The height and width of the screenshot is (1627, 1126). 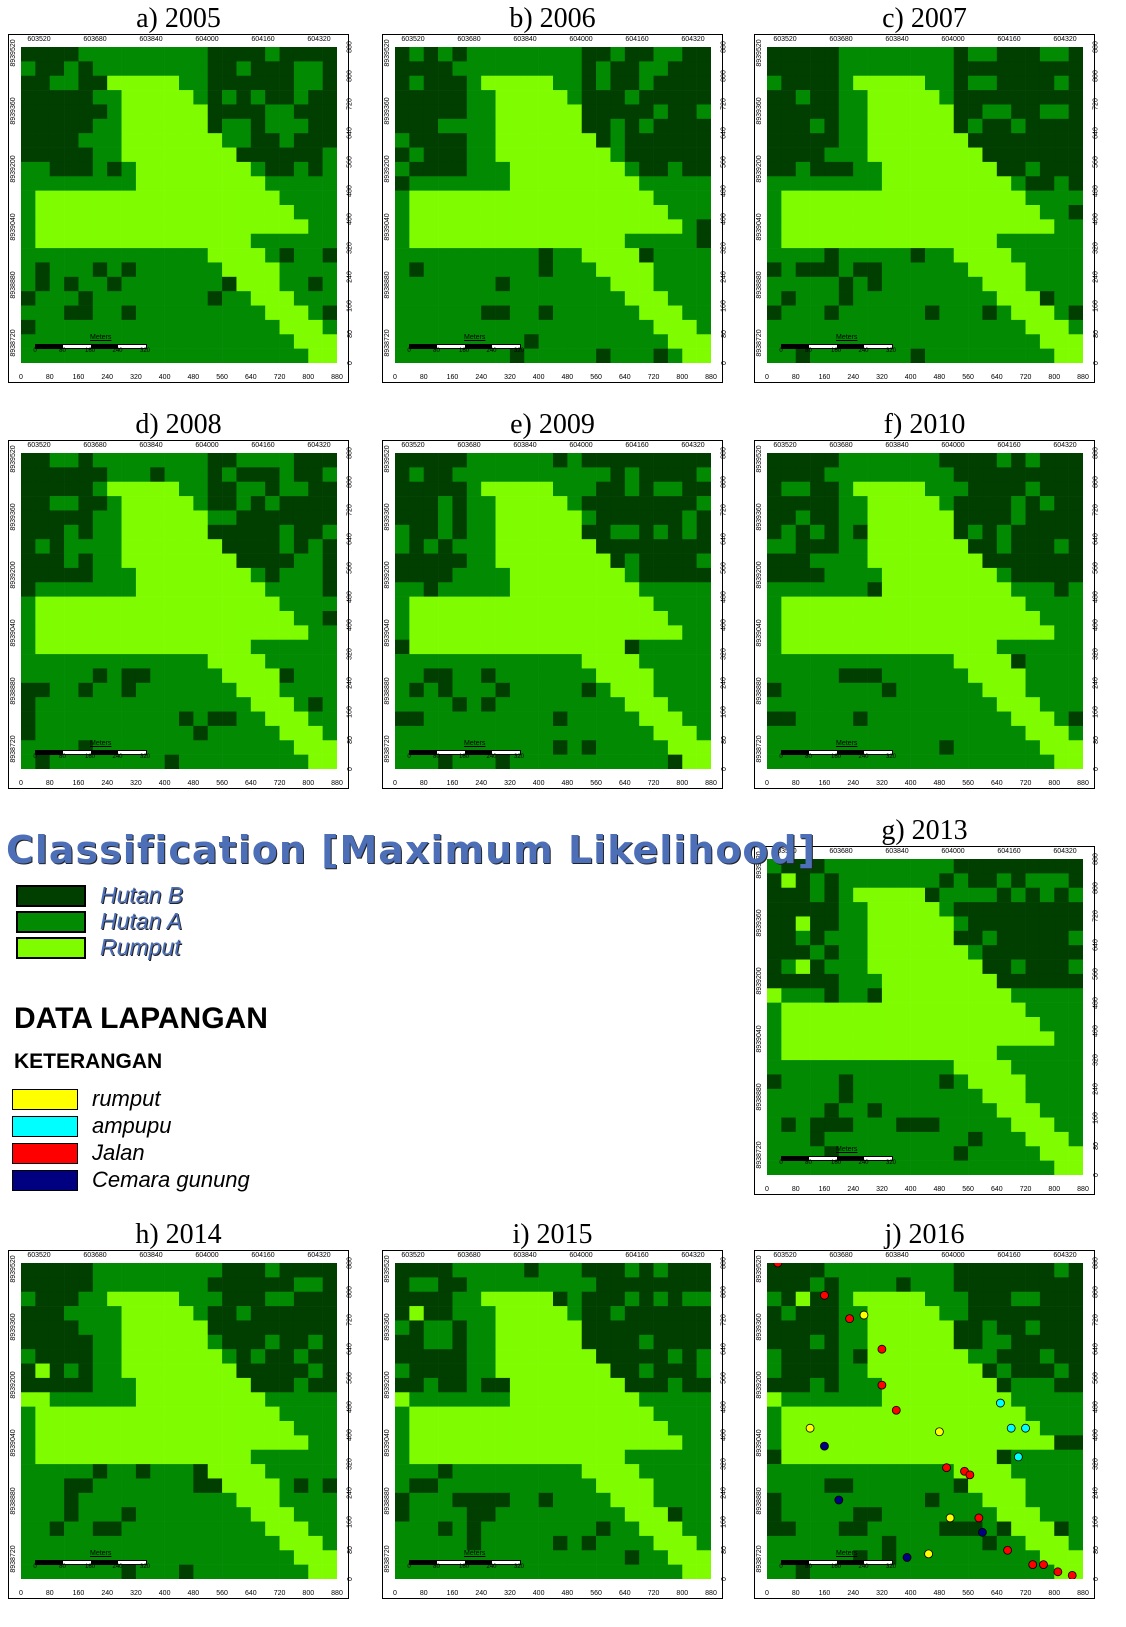 I want to click on legend-label: Cemara gunung, so click(x=171, y=1179).